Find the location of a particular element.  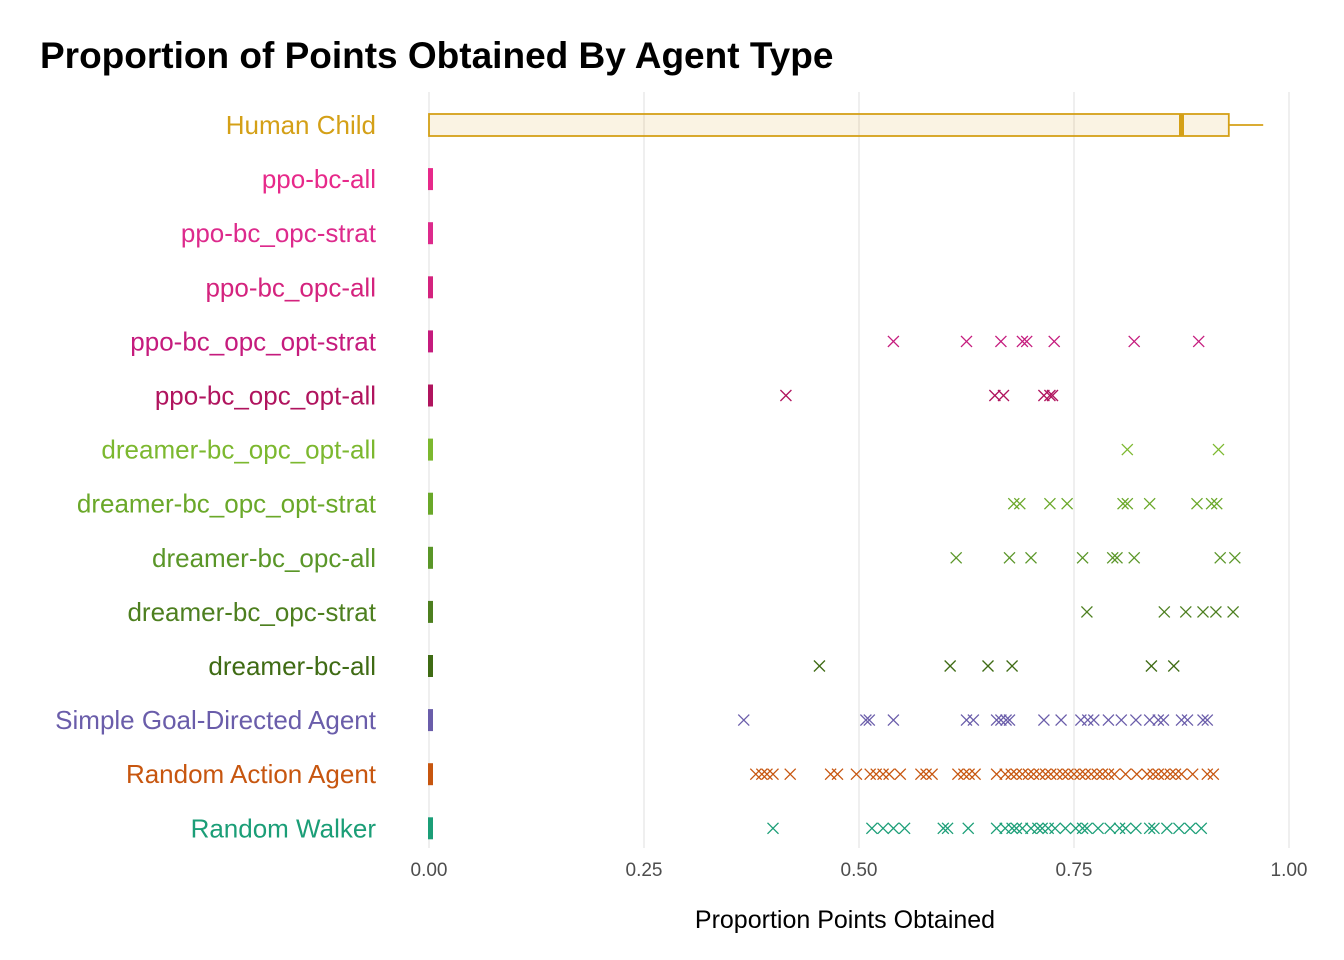

x-tick-labels: 0.00 0.25 0.50 0.75 1.00 is located at coordinates (859, 870).